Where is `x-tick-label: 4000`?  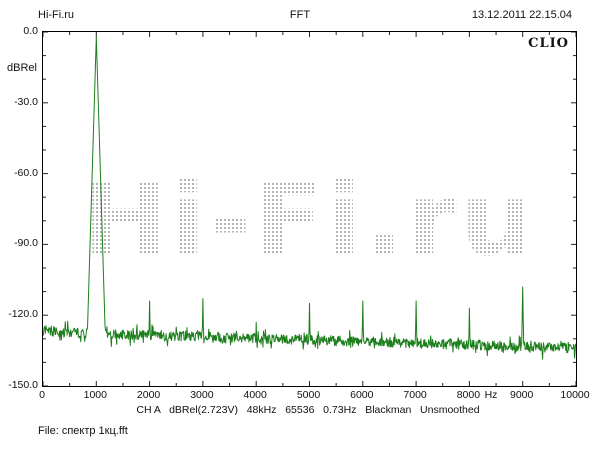 x-tick-label: 4000 is located at coordinates (255, 395).